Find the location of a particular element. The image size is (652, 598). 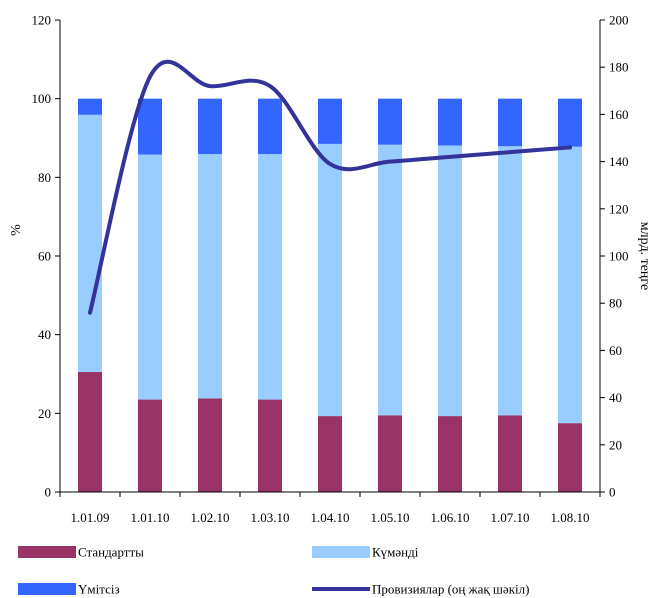

right-tick-label: 0 is located at coordinates (612, 492).